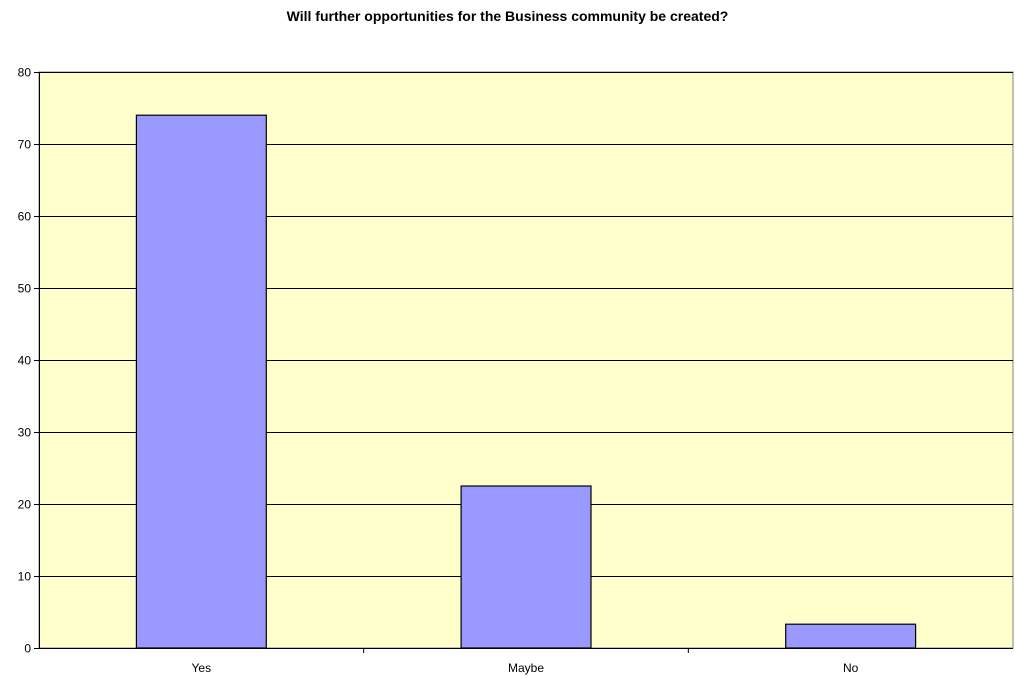  Describe the element at coordinates (202, 668) in the screenshot. I see `x-tick-label: Yes` at that location.